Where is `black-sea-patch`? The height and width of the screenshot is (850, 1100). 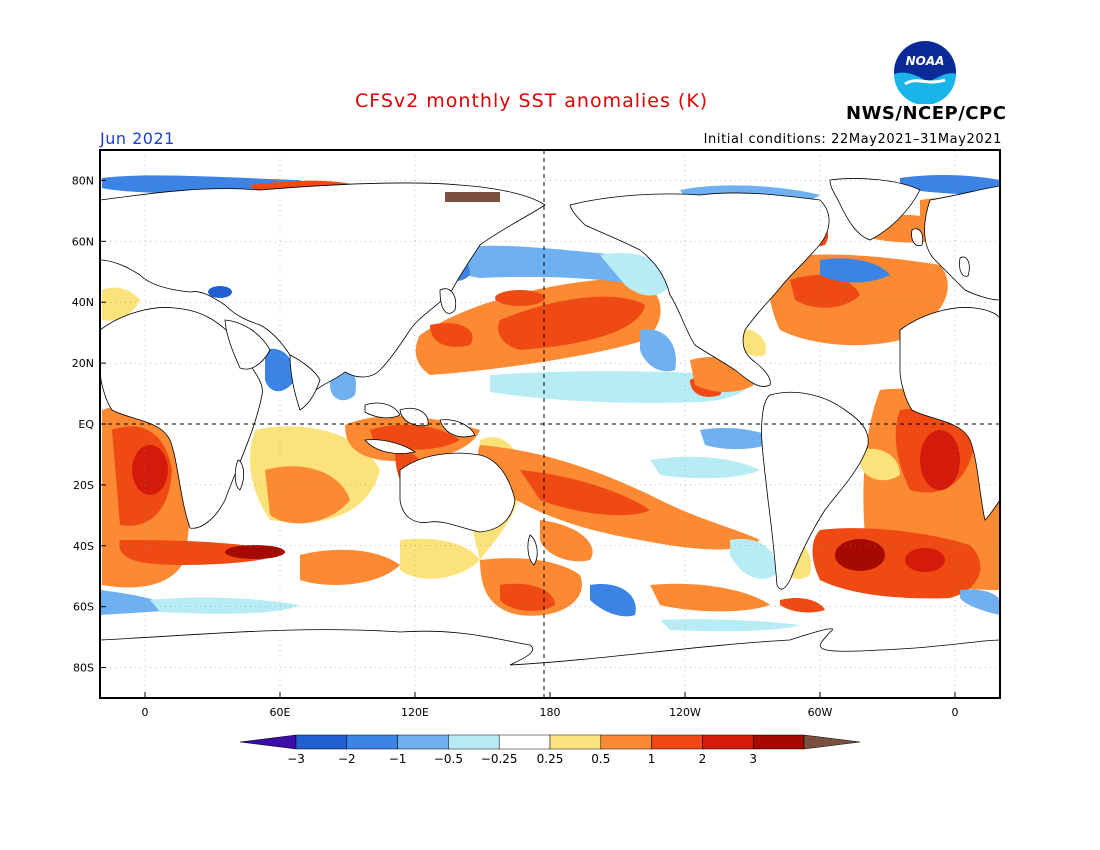 black-sea-patch is located at coordinates (220, 292).